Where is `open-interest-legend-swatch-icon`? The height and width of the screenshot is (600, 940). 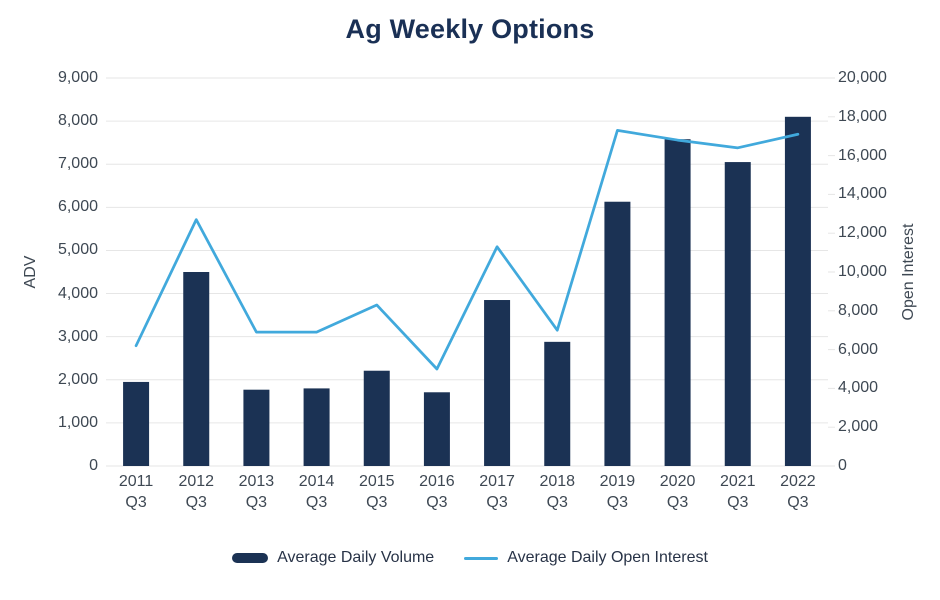 open-interest-legend-swatch-icon is located at coordinates (481, 558).